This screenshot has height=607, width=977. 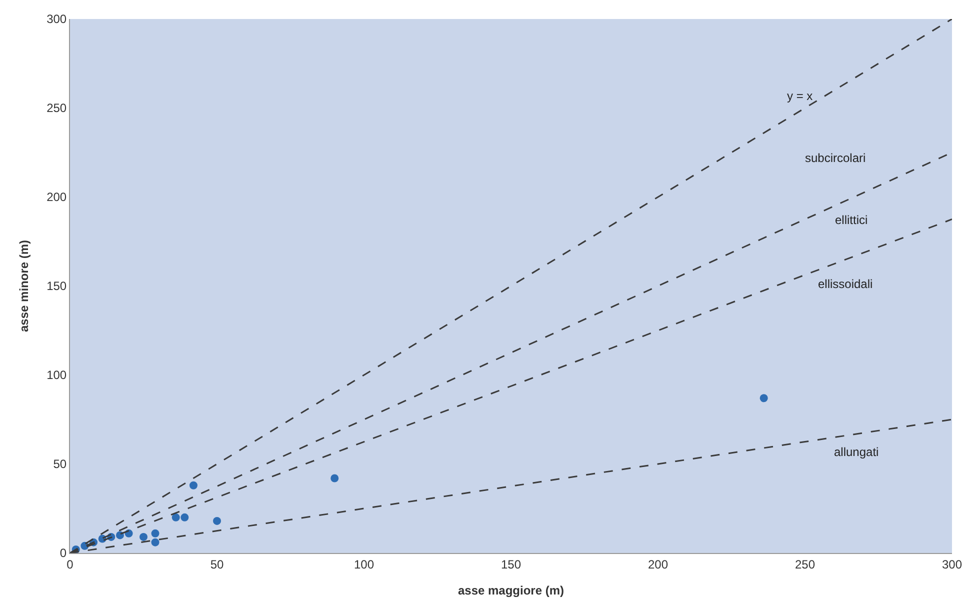 I want to click on annotation: y = x, so click(x=800, y=96).